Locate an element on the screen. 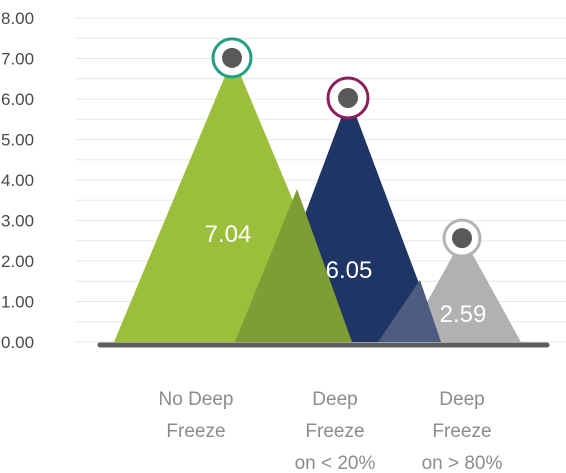 The image size is (566, 473). x-tick-label: No Deep is located at coordinates (196, 399).